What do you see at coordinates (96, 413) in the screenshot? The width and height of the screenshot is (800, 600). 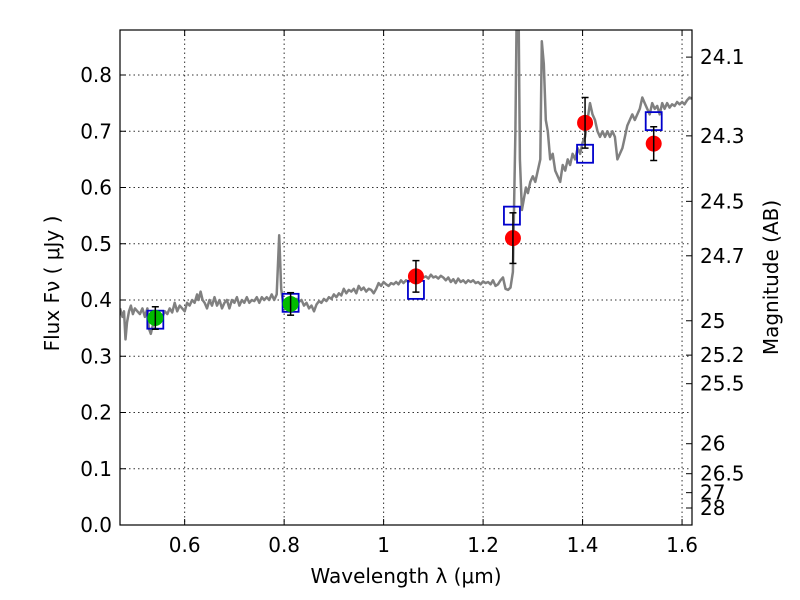 I see `y-tick-label: 0.2` at bounding box center [96, 413].